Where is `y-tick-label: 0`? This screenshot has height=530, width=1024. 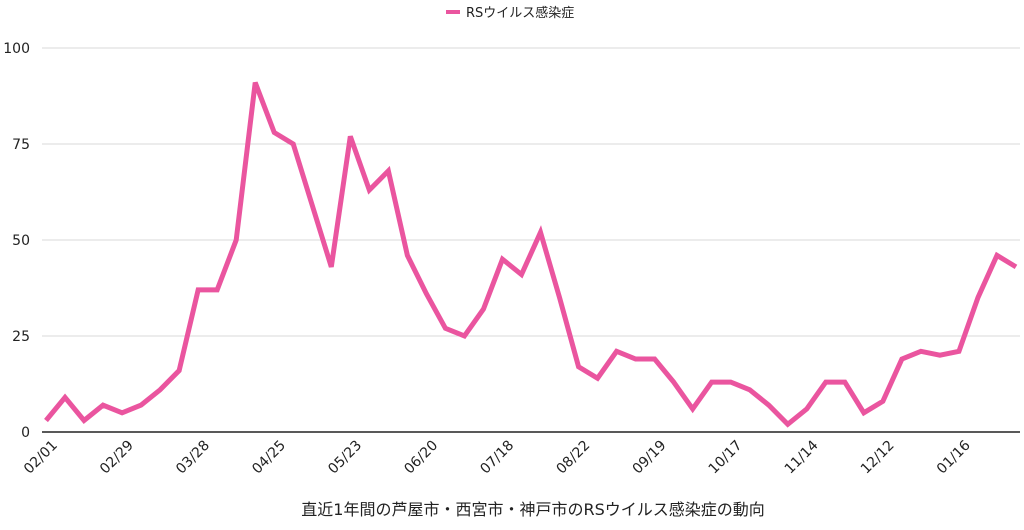 y-tick-label: 0 is located at coordinates (25, 433).